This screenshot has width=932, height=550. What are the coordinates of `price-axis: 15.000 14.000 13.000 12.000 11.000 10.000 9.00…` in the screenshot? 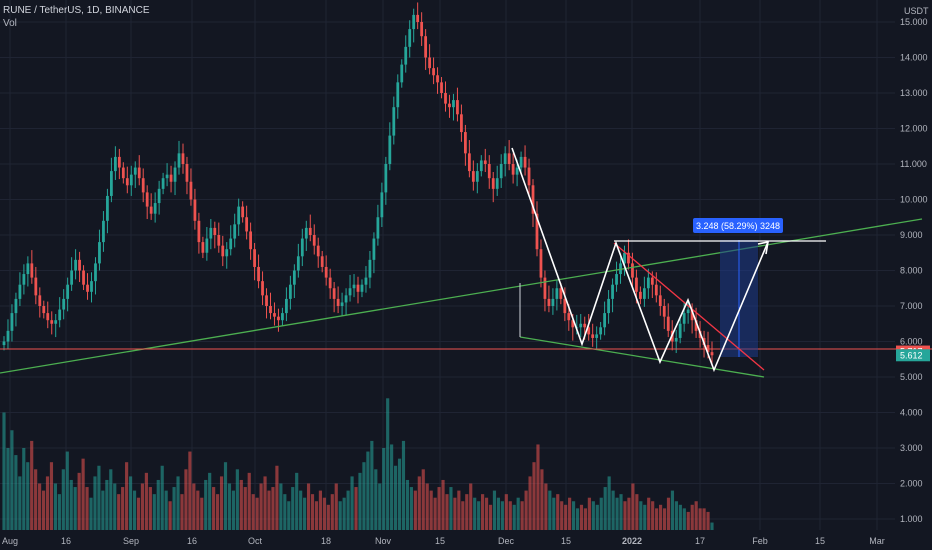 It's located at (914, 270).